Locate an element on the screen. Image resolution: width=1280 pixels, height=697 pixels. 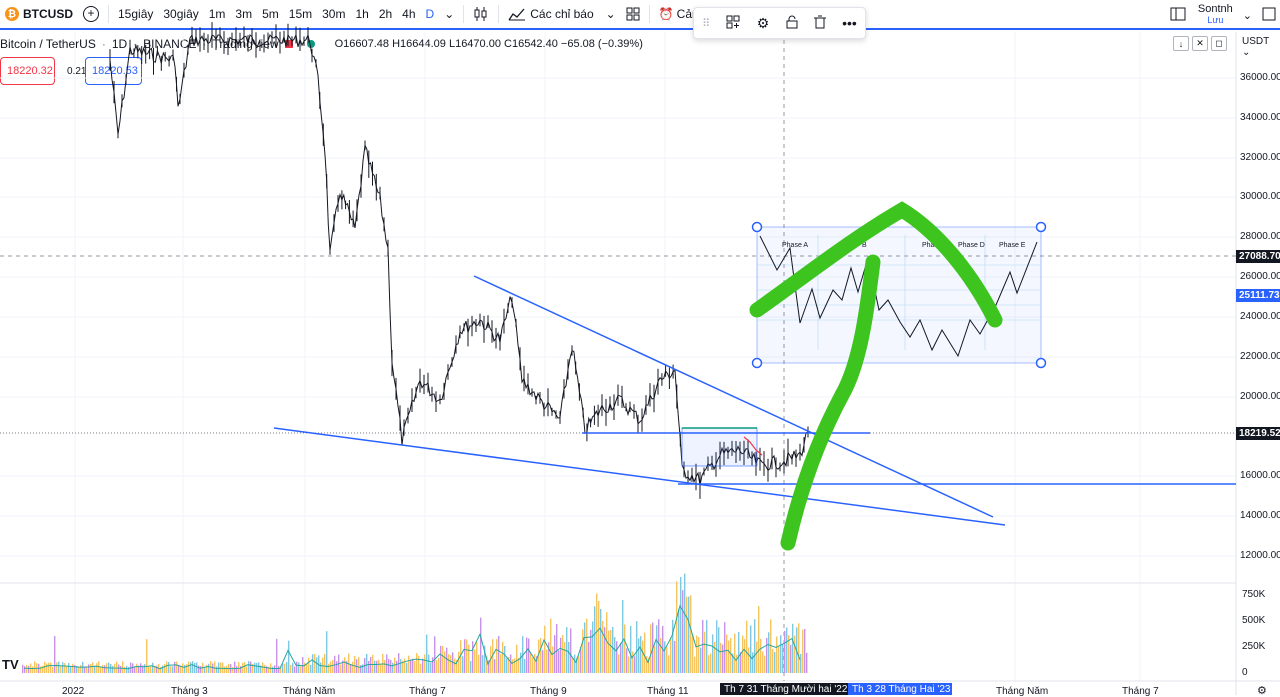
collapse-icon: ✕ is located at coordinates (1200, 43).